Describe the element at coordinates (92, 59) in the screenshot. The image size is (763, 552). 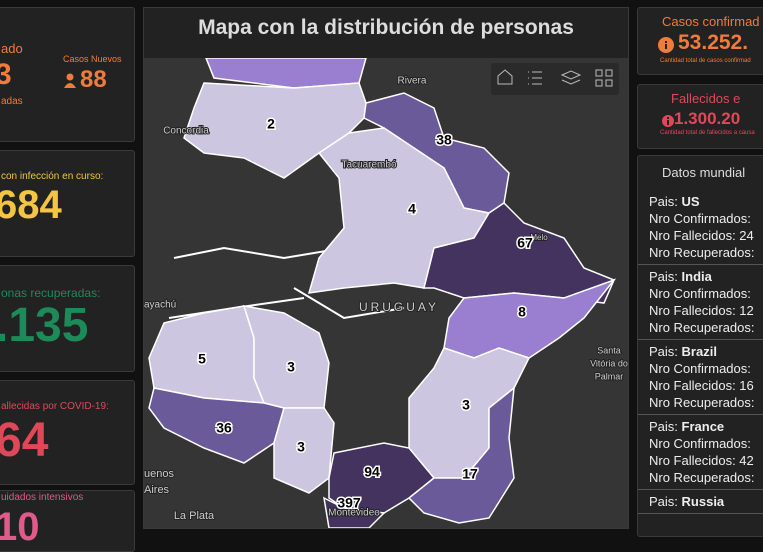
I see `new-cases-label: Casos Nuevos` at that location.